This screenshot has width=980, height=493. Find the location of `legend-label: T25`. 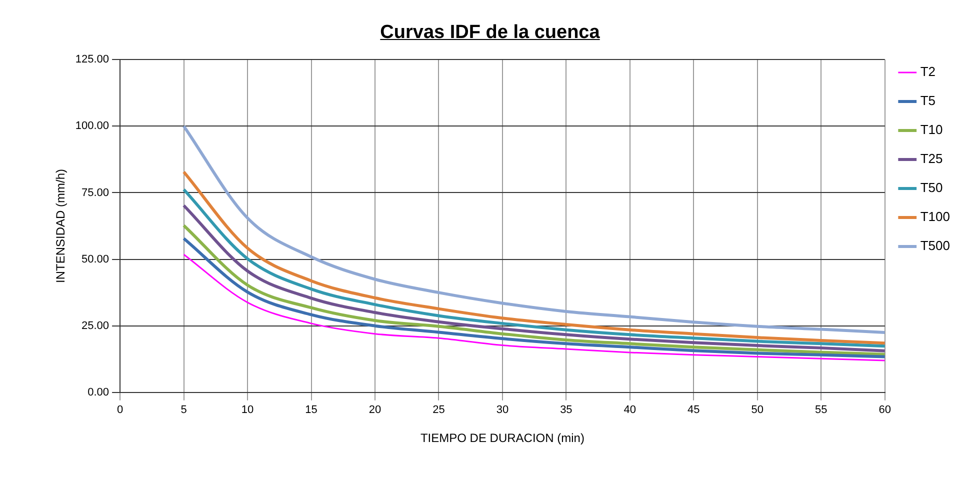

legend-label: T25 is located at coordinates (931, 158).